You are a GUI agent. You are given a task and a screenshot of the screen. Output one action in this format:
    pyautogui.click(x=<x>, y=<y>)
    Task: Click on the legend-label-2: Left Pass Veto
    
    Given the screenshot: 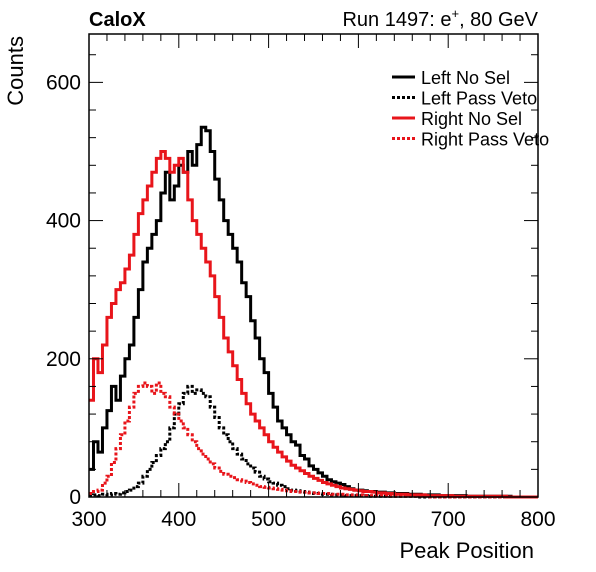 What is the action you would take?
    pyautogui.click(x=479, y=99)
    